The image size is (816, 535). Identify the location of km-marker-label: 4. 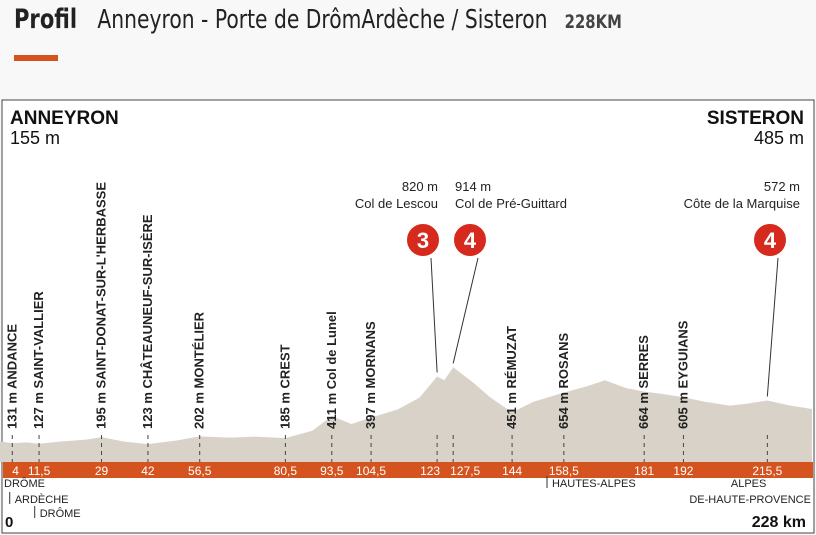
(15, 471).